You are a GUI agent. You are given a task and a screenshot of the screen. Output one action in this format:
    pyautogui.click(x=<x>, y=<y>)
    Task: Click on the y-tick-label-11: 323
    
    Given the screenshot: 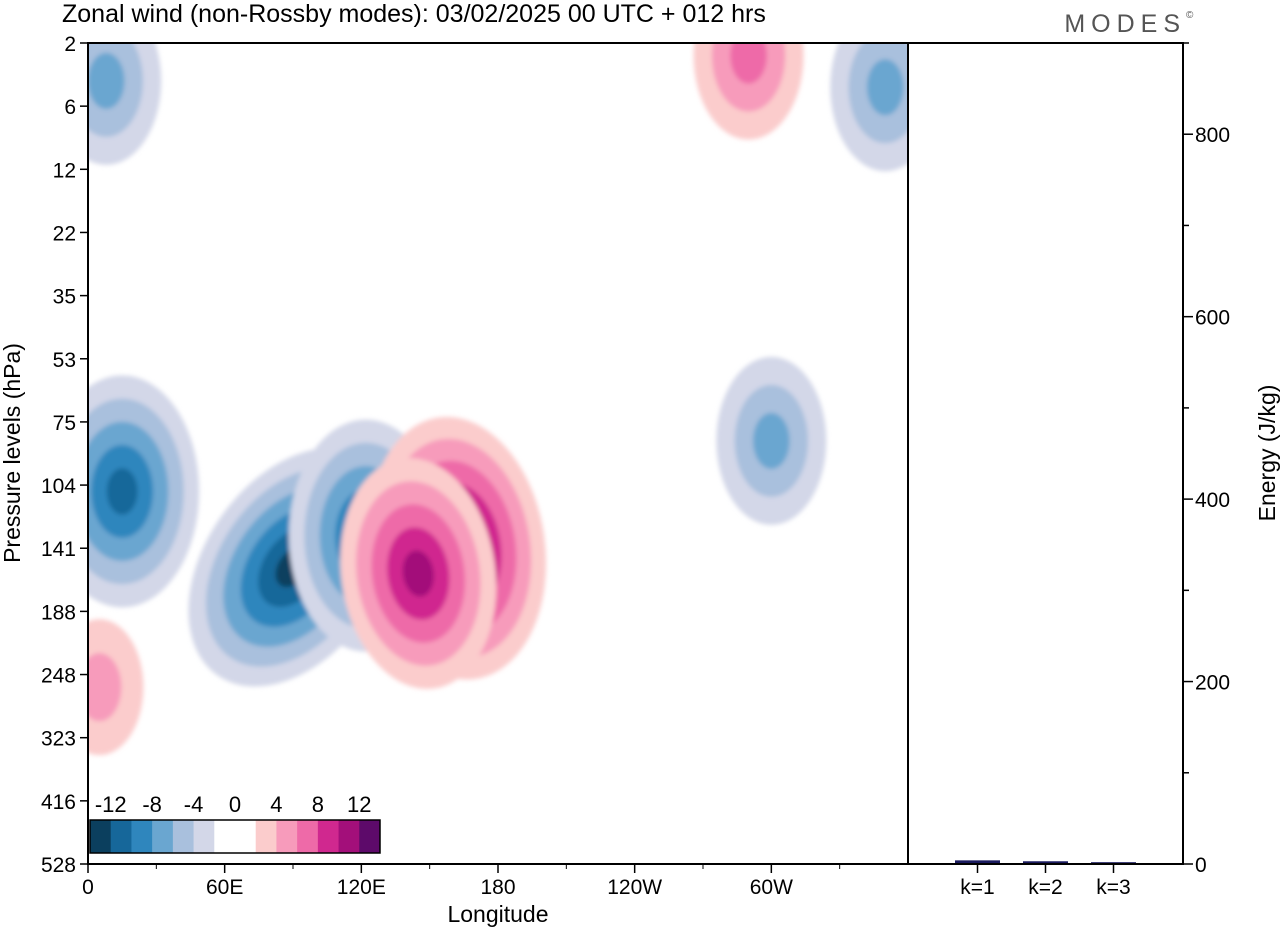 What is the action you would take?
    pyautogui.click(x=58, y=739)
    